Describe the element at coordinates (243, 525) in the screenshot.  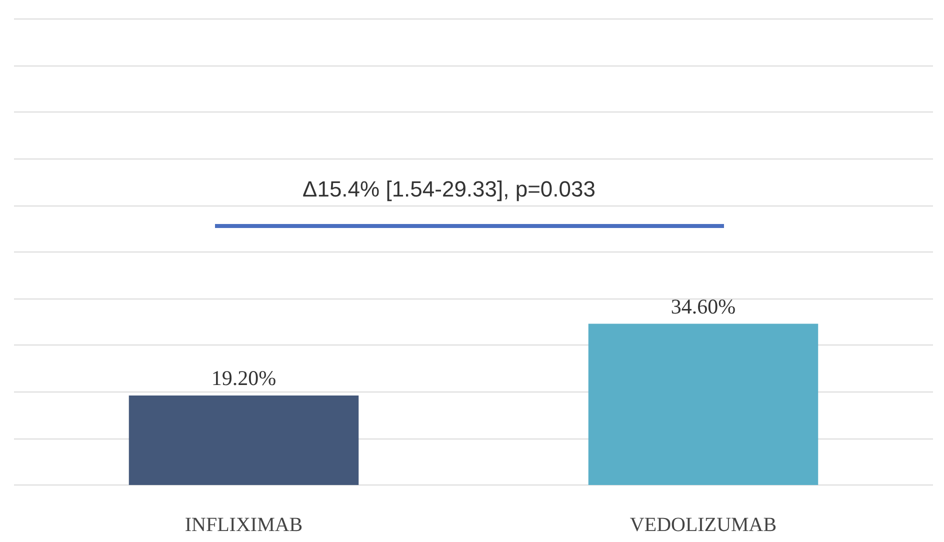
I see `x-tick-label: INFLIXIMAB` at that location.